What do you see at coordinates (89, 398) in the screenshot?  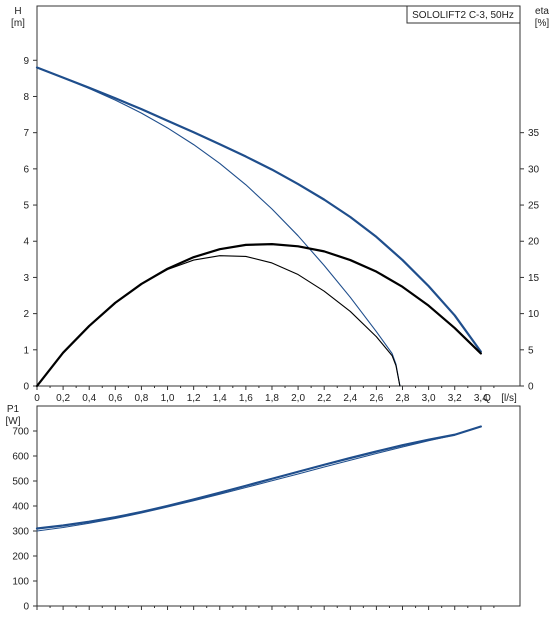 I see `flow-x-tick-label: 0,4` at bounding box center [89, 398].